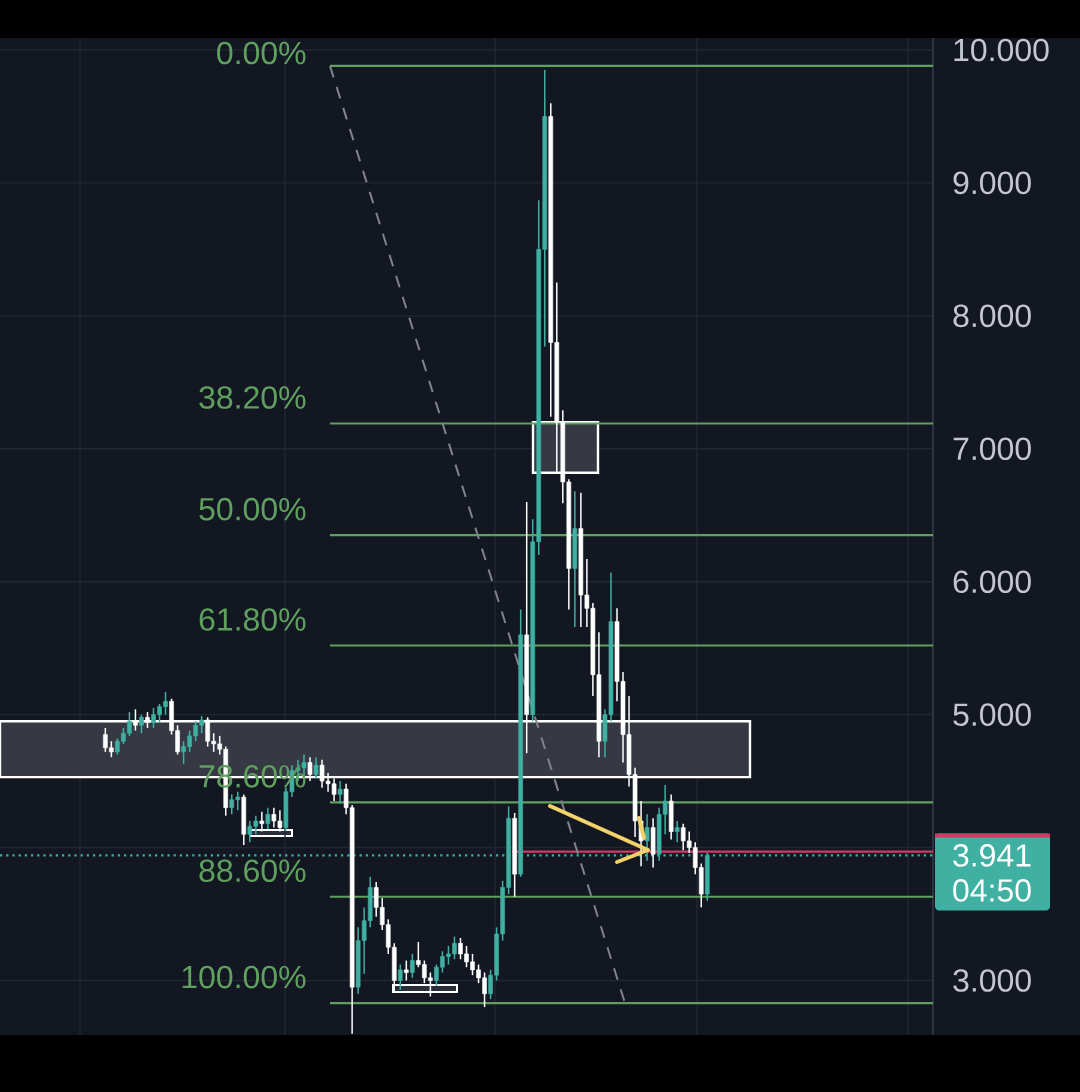 Image resolution: width=1080 pixels, height=1092 pixels. Describe the element at coordinates (992, 183) in the screenshot. I see `y-tick-label: 9.000` at that location.